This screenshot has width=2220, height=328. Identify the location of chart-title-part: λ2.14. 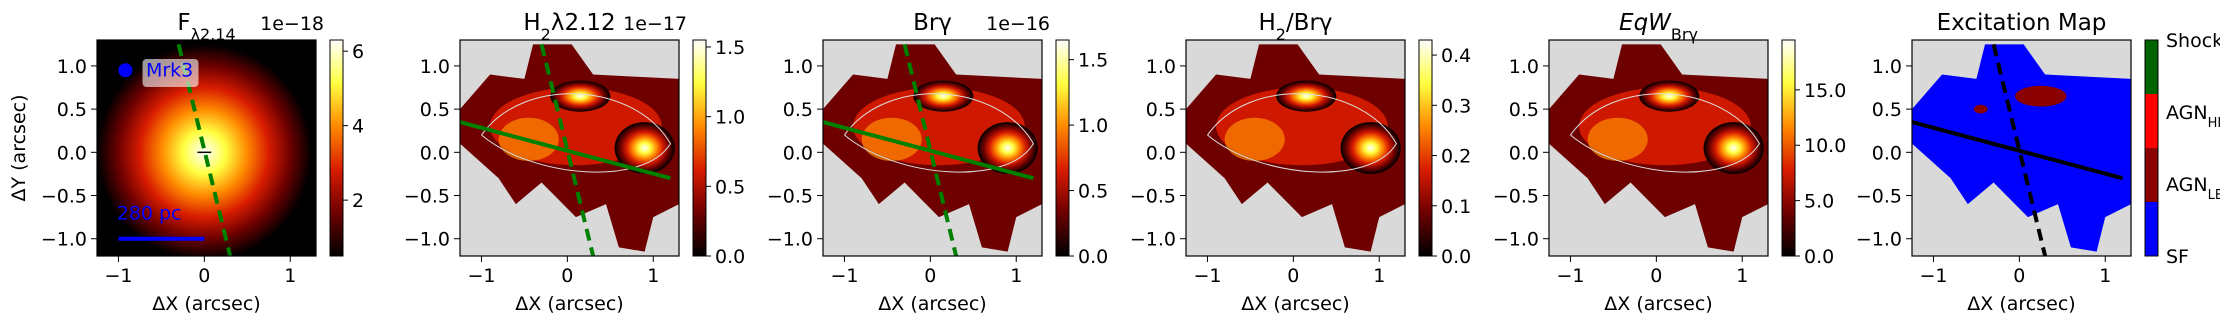
(213, 34).